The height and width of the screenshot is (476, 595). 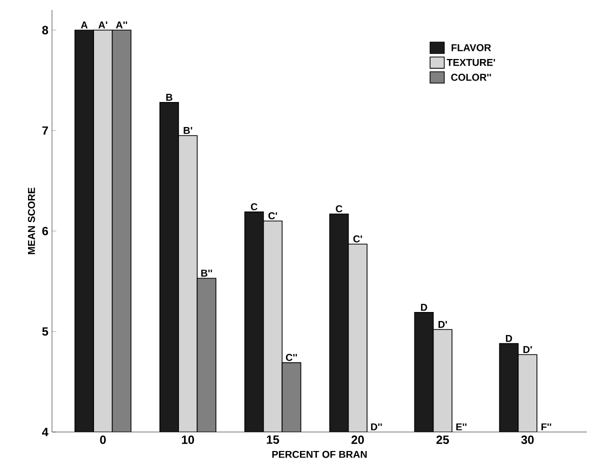 What do you see at coordinates (103, 440) in the screenshot?
I see `x-tick-label: 0` at bounding box center [103, 440].